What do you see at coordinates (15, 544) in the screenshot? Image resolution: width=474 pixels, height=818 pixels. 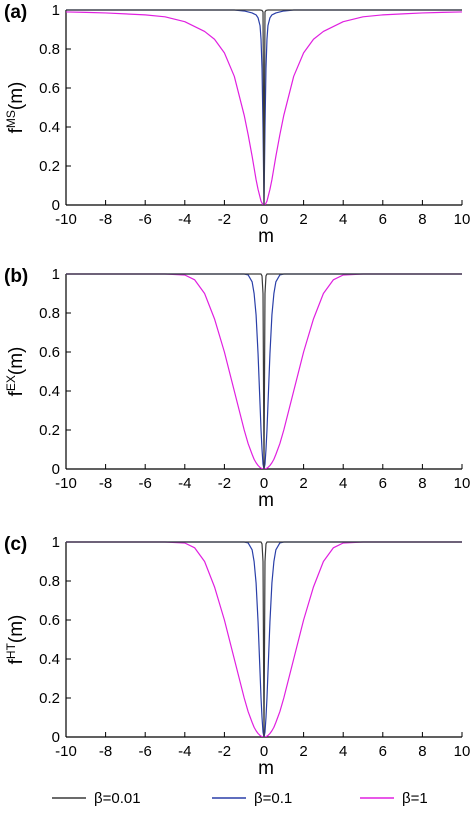 I see `panel-label: (c)` at bounding box center [15, 544].